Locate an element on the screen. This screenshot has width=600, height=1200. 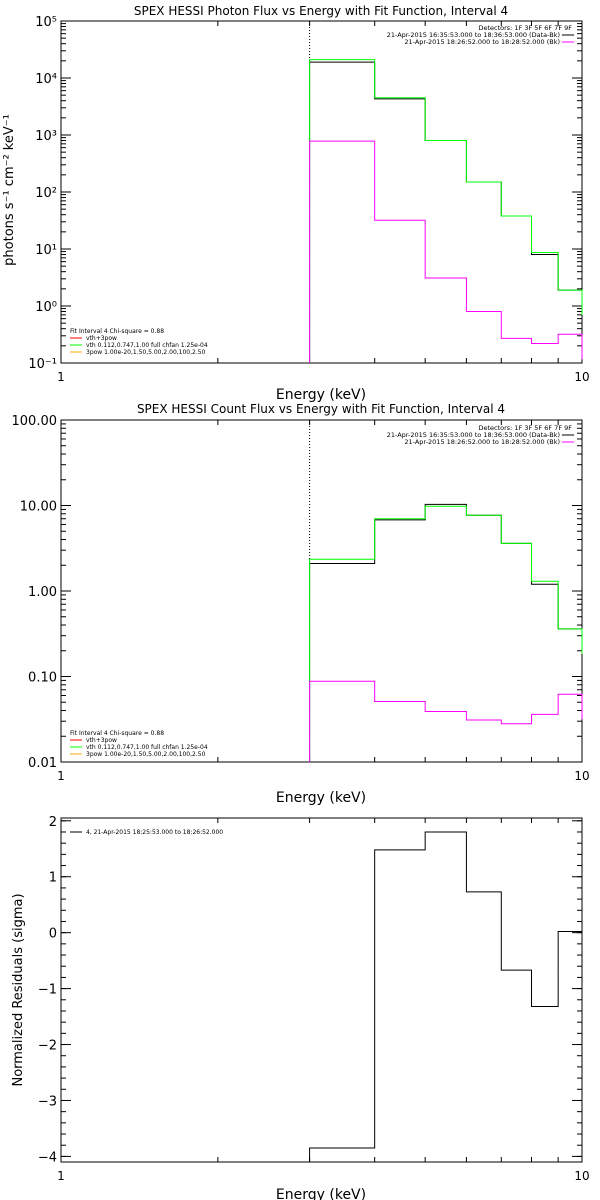
photon-flux-detectors-line: Detectors: 1F 3F 5F 6F 7F 9F is located at coordinates (525, 28).